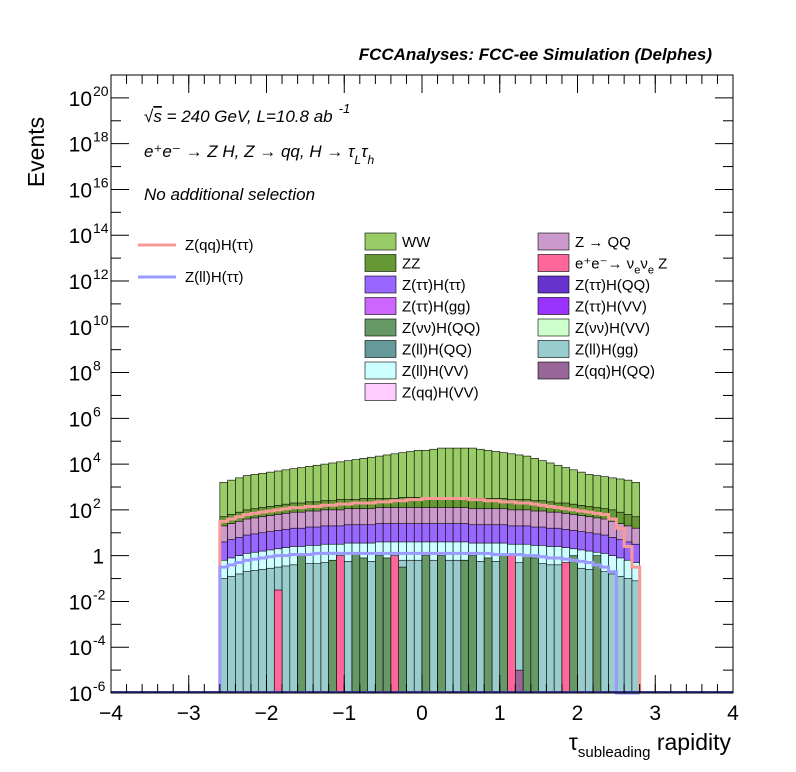 The height and width of the screenshot is (772, 796). Describe the element at coordinates (267, 713) in the screenshot. I see `x-tick-label: −2` at that location.